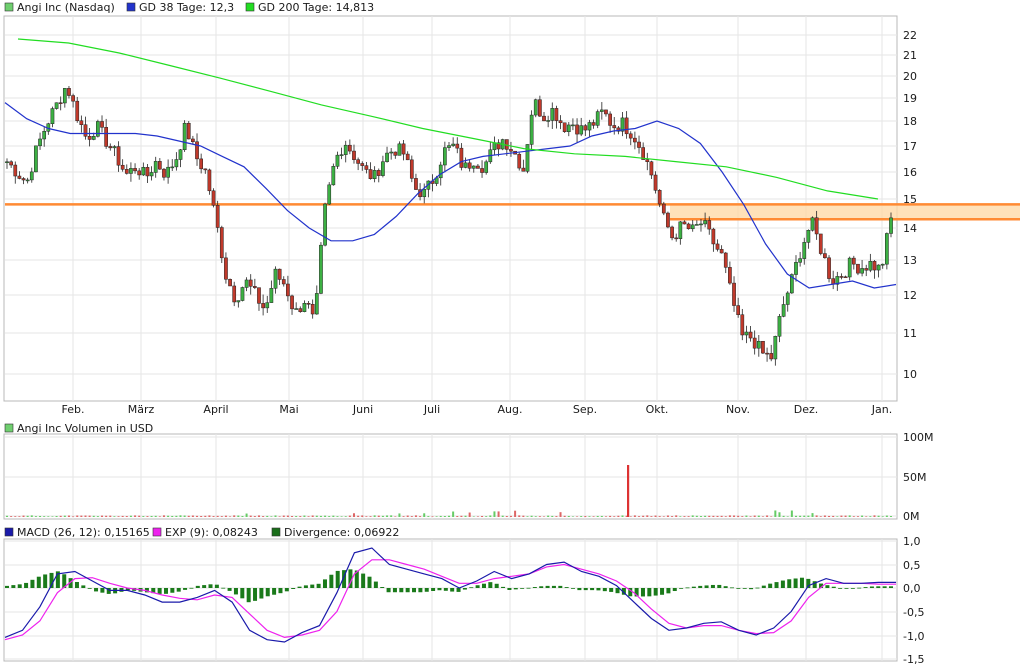 The width and height of the screenshot is (1020, 670). What do you see at coordinates (738, 409) in the screenshot?
I see `month-tick-label: Nov.` at bounding box center [738, 409].